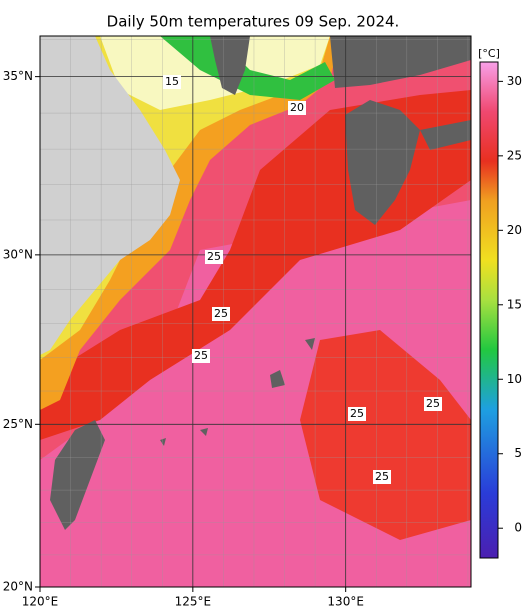 This screenshot has height=616, width=528. I want to click on title: Daily 50m temperatures 09 Sep. 2024., so click(253, 22).